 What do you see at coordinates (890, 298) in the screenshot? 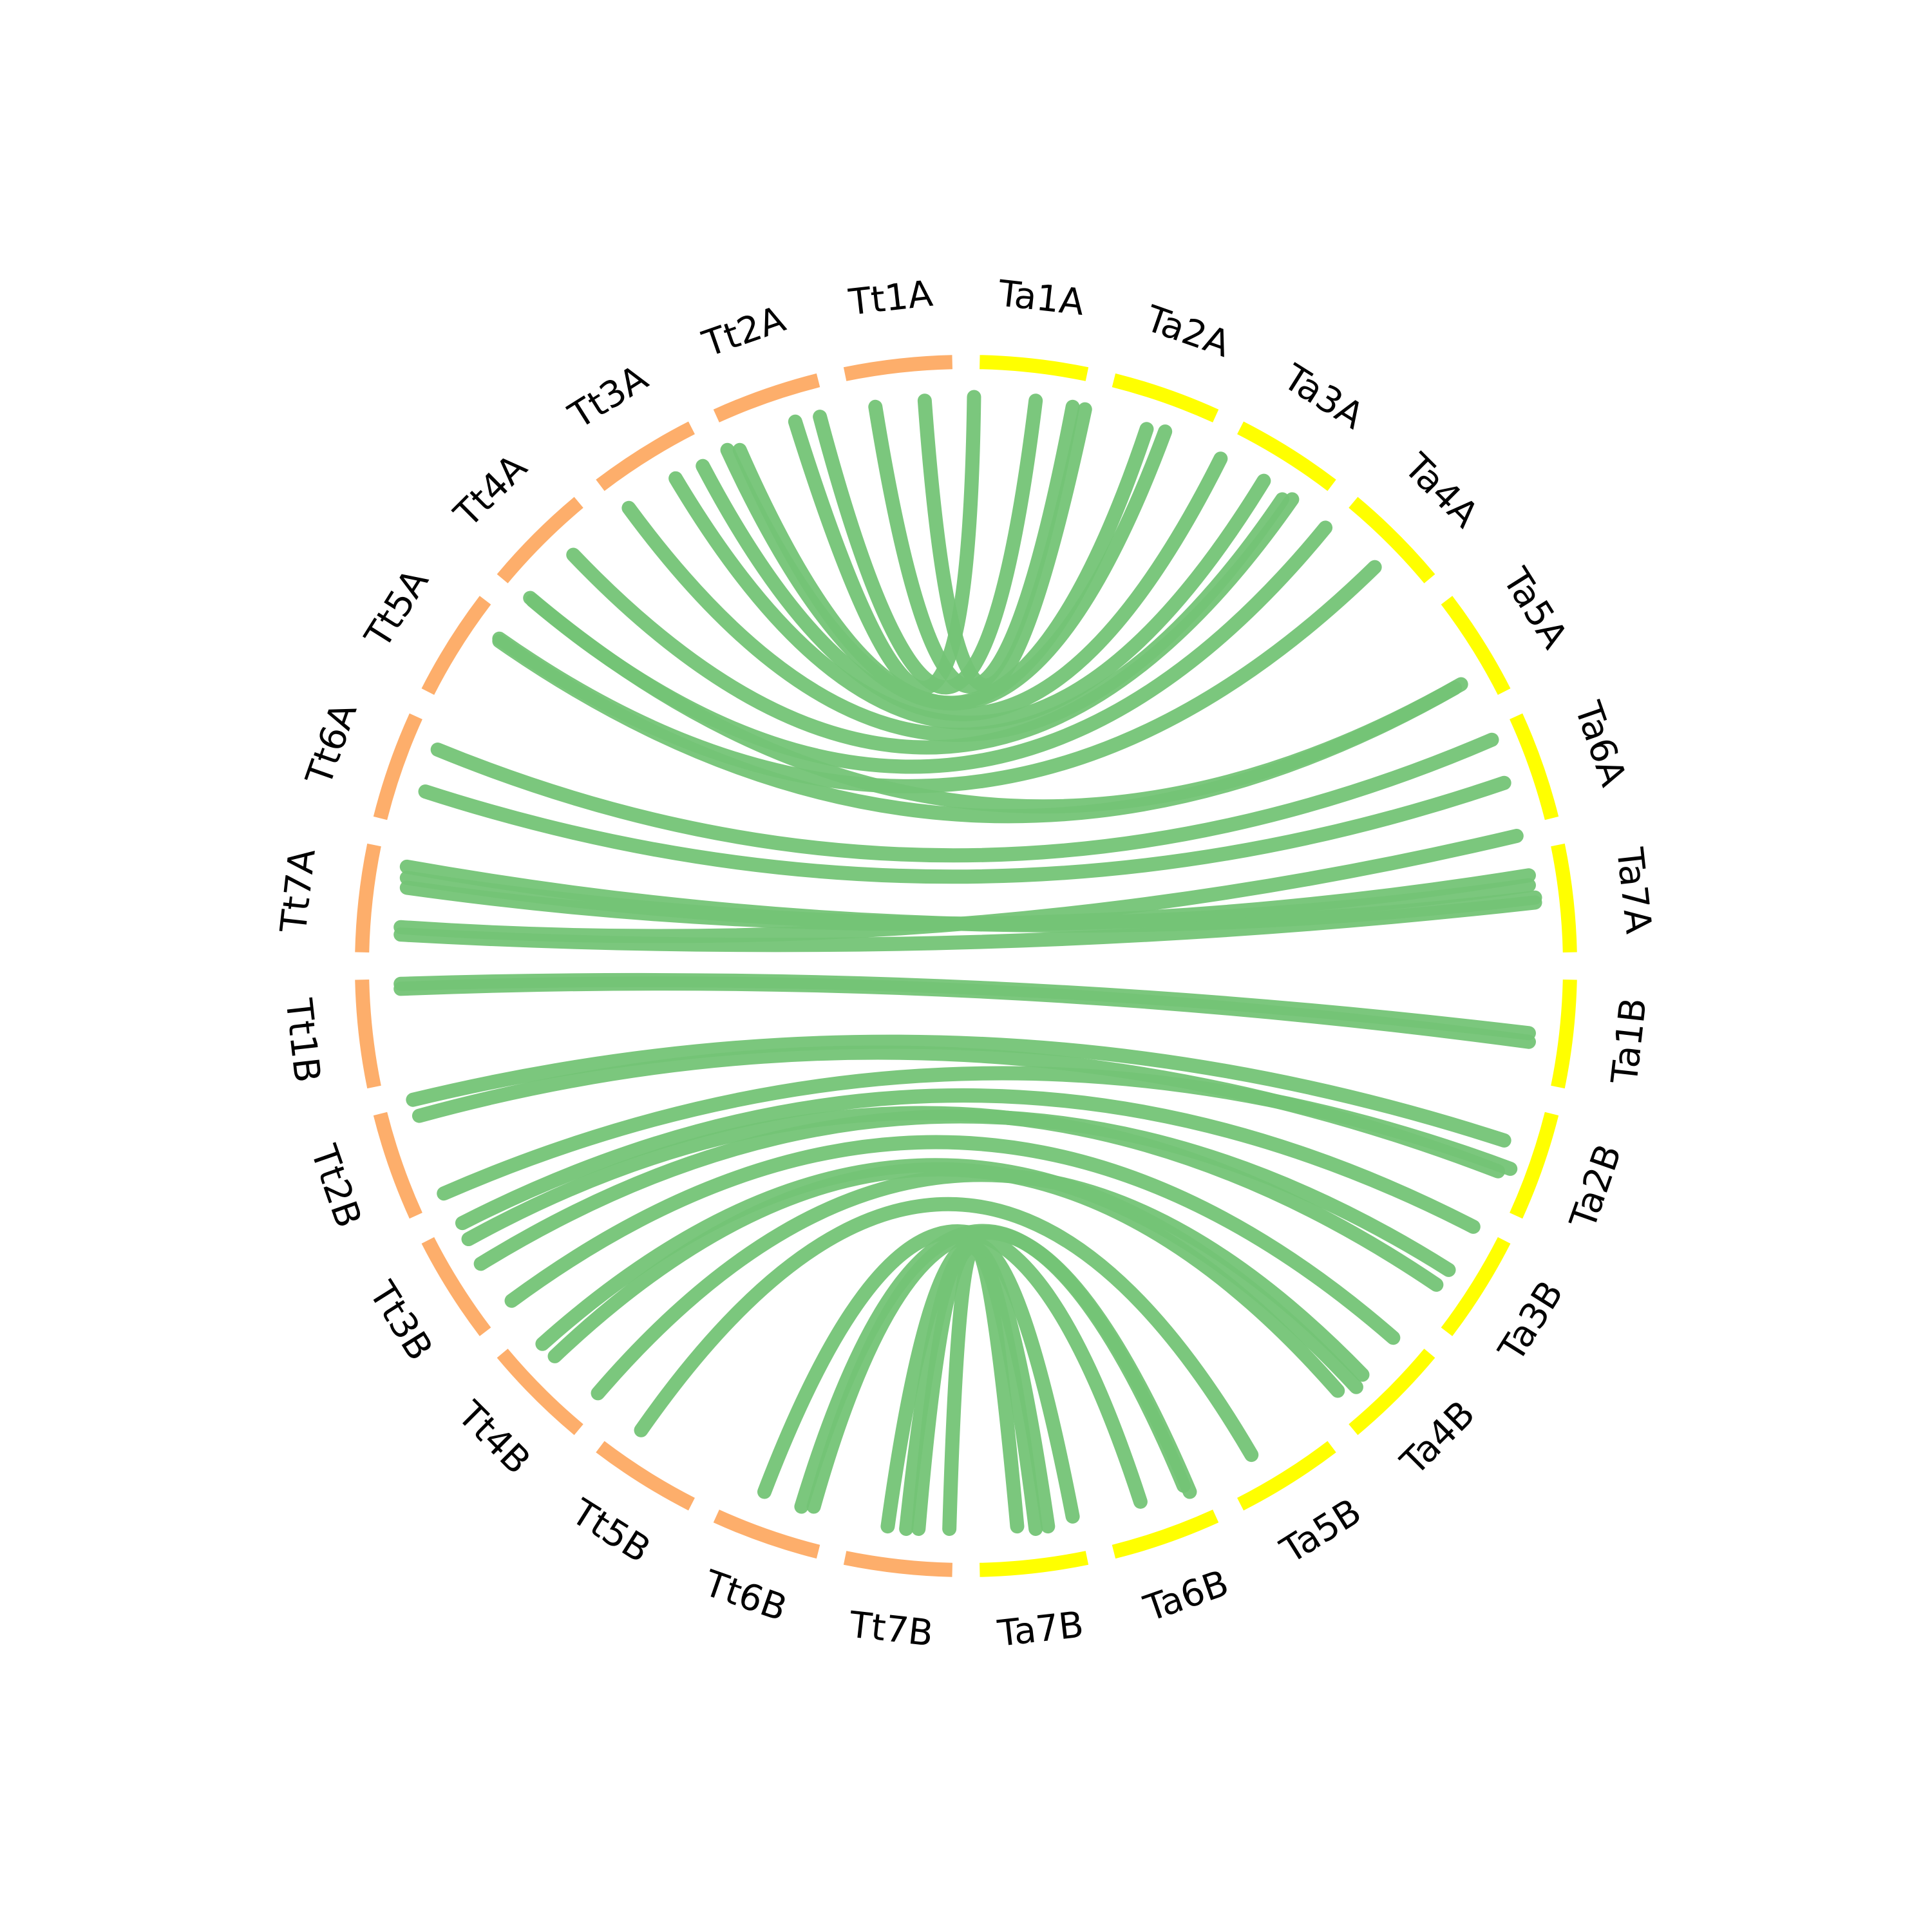
I see `chromosome-label: Tt1A` at bounding box center [890, 298].